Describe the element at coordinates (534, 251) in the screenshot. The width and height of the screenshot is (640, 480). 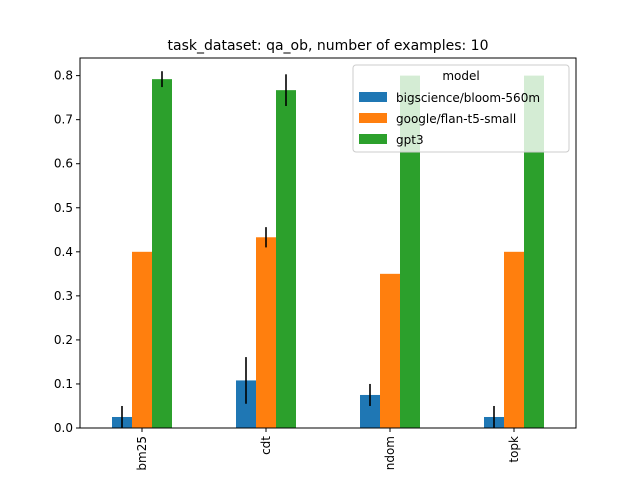
I see `bar-topk-gpt3` at that location.